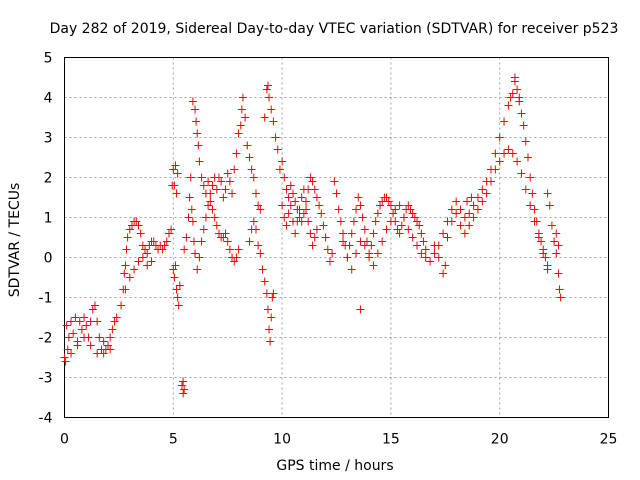  Describe the element at coordinates (64, 440) in the screenshot. I see `x-tick-label: 0` at that location.